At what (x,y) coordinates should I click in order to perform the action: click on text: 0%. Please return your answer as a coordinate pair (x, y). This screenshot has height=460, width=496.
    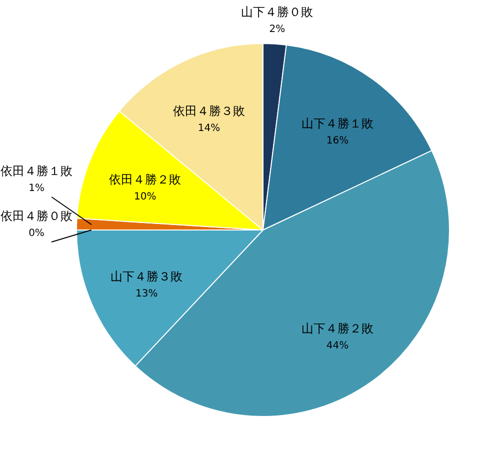
    Looking at the image, I should click on (36, 233).